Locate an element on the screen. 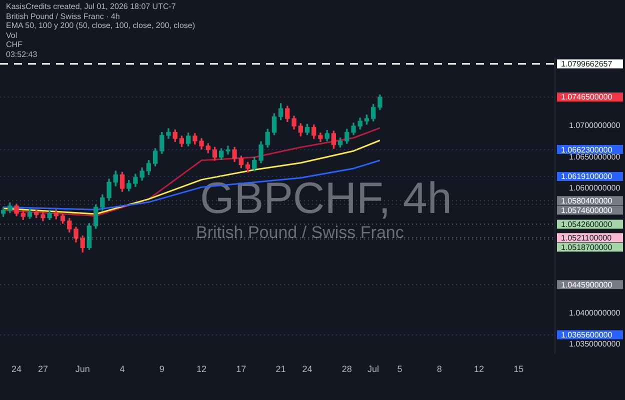 Image resolution: width=625 pixels, height=400 pixels. x-tick-label: 8 is located at coordinates (439, 369).